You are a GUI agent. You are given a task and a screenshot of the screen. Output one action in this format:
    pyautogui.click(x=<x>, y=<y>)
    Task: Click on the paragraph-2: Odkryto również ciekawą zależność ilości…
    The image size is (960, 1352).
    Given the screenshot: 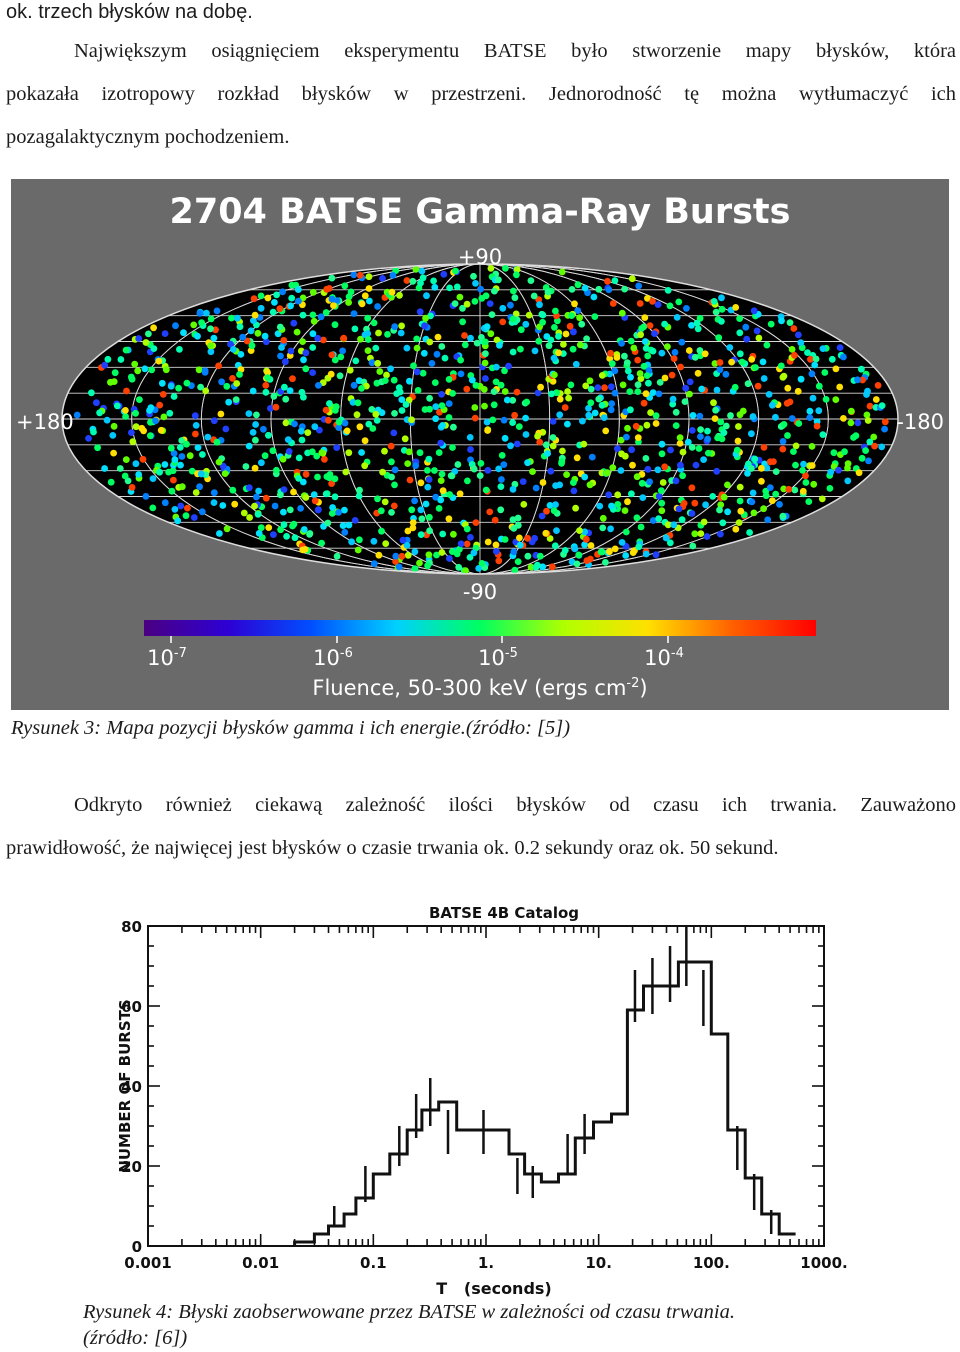 What is the action you would take?
    pyautogui.click(x=481, y=827)
    